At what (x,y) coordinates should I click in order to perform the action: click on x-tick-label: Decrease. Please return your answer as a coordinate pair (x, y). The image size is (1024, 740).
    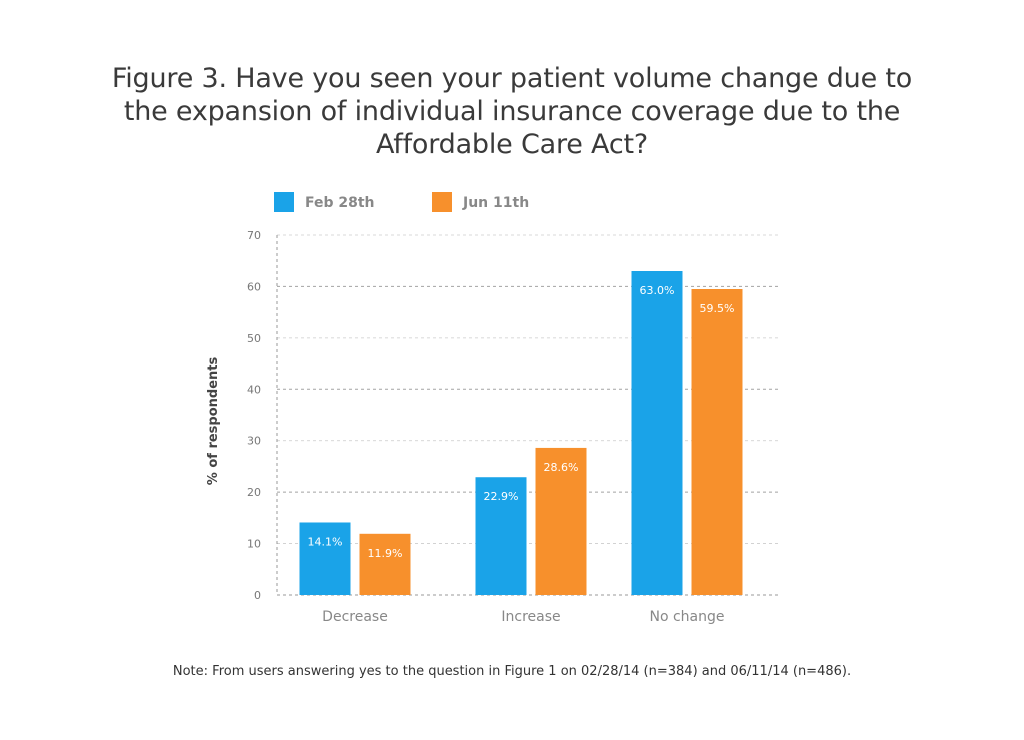
    Looking at the image, I should click on (355, 617).